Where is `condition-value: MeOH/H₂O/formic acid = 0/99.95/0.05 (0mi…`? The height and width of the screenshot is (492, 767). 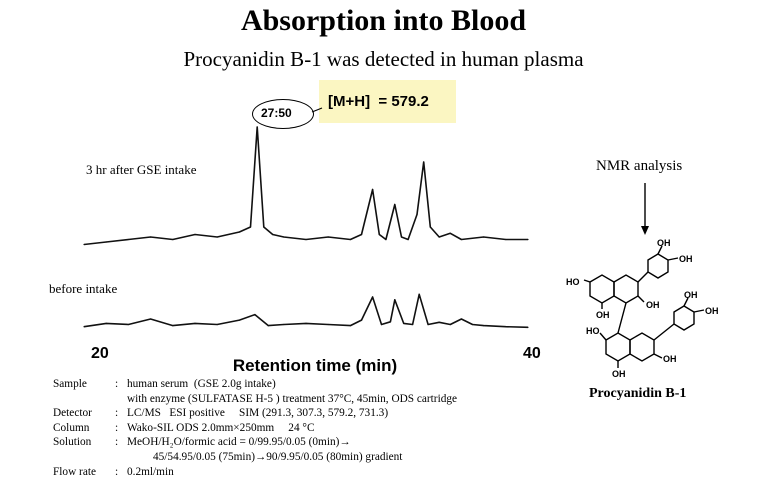
condition-value: MeOH/H₂O/formic acid = 0/99.95/0.05 (0mi… is located at coordinates (239, 442).